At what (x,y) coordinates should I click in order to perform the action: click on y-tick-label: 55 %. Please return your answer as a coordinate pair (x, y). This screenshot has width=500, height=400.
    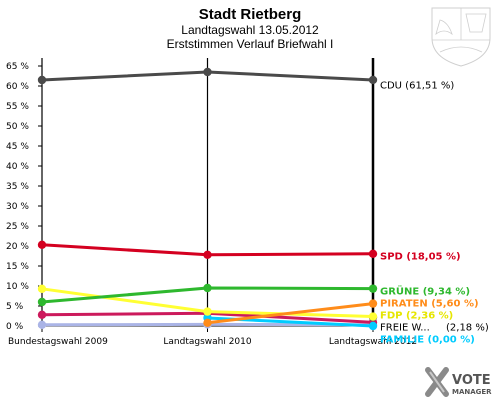
    Looking at the image, I should click on (17, 107).